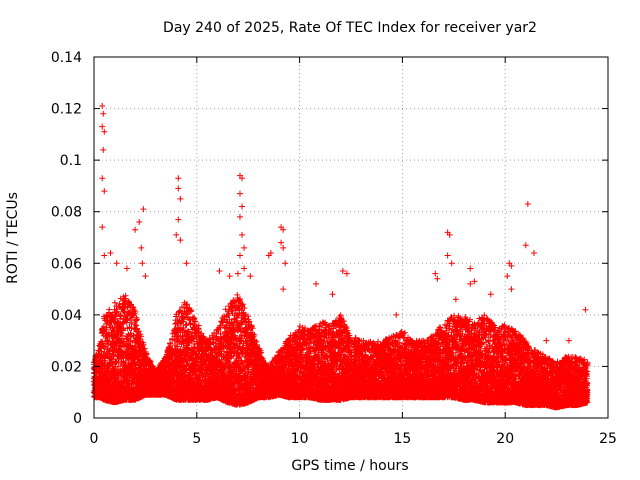  I want to click on y-tick-label: 0.1, so click(71, 161).